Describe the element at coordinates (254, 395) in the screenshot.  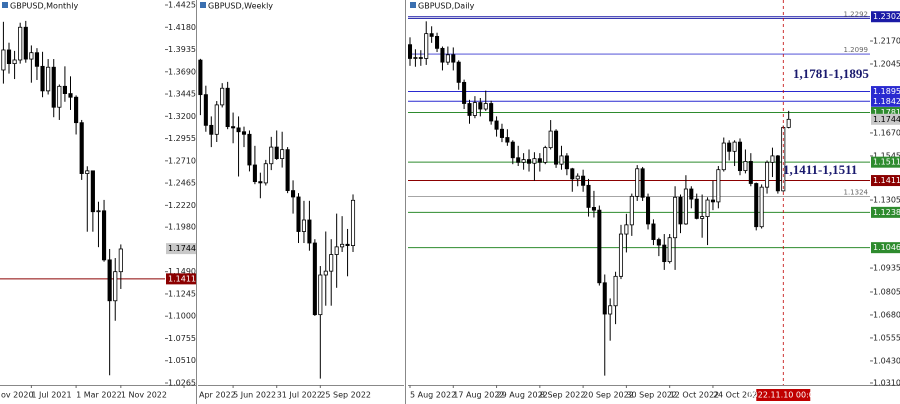
I see `x-tick-label: 5 Jun 2022` at that location.